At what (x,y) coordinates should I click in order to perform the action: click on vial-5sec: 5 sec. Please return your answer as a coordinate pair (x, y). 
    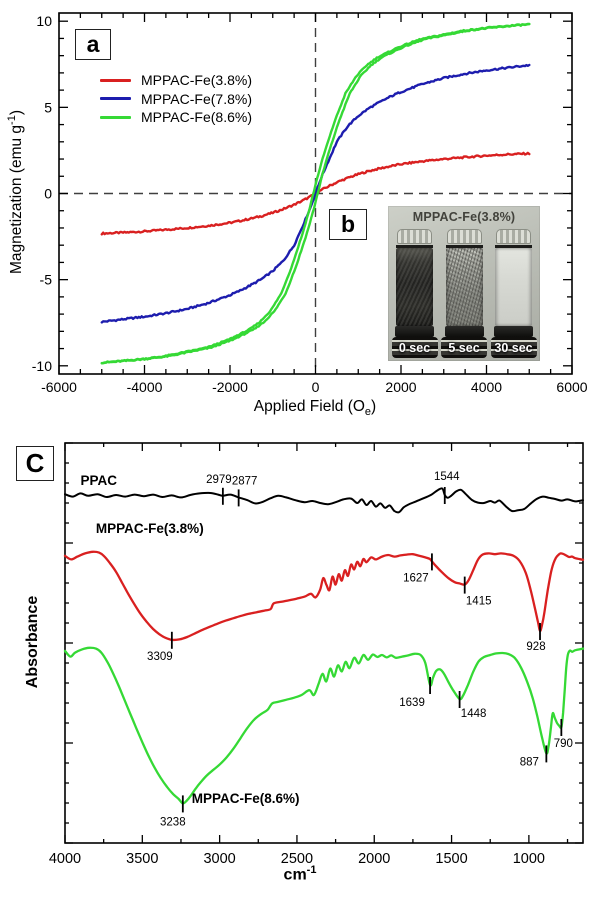
    Looking at the image, I should click on (464, 293).